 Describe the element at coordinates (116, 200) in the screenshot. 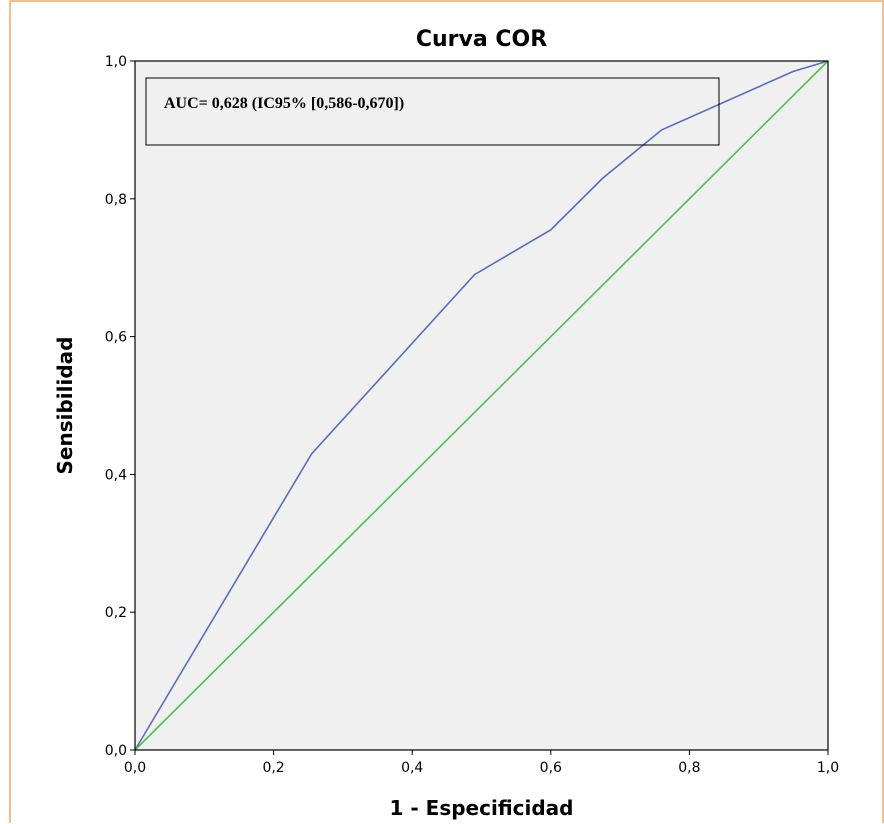

I see `y-tick-label: 0,8` at that location.